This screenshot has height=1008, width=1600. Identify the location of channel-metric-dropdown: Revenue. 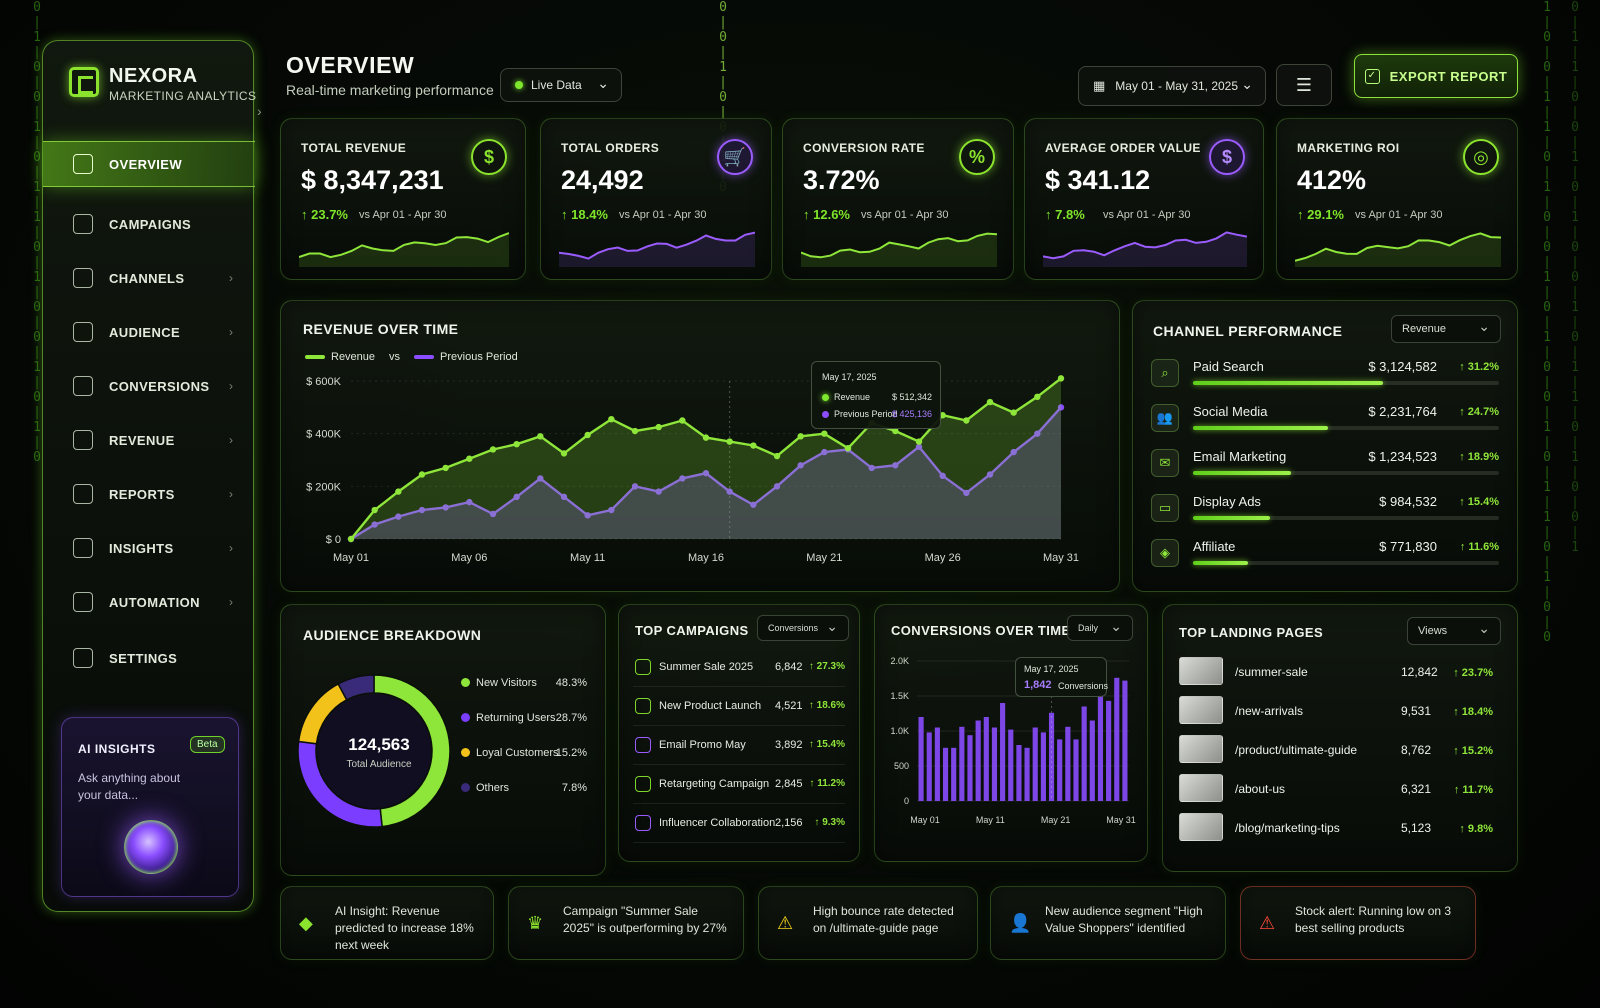
(1446, 329).